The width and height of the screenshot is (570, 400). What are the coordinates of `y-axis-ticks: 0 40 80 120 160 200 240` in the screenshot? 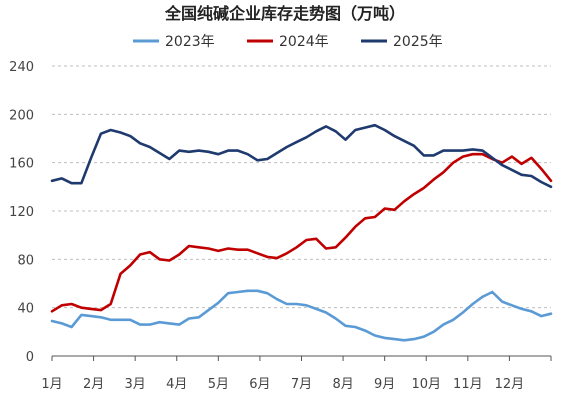 It's located at (21, 212).